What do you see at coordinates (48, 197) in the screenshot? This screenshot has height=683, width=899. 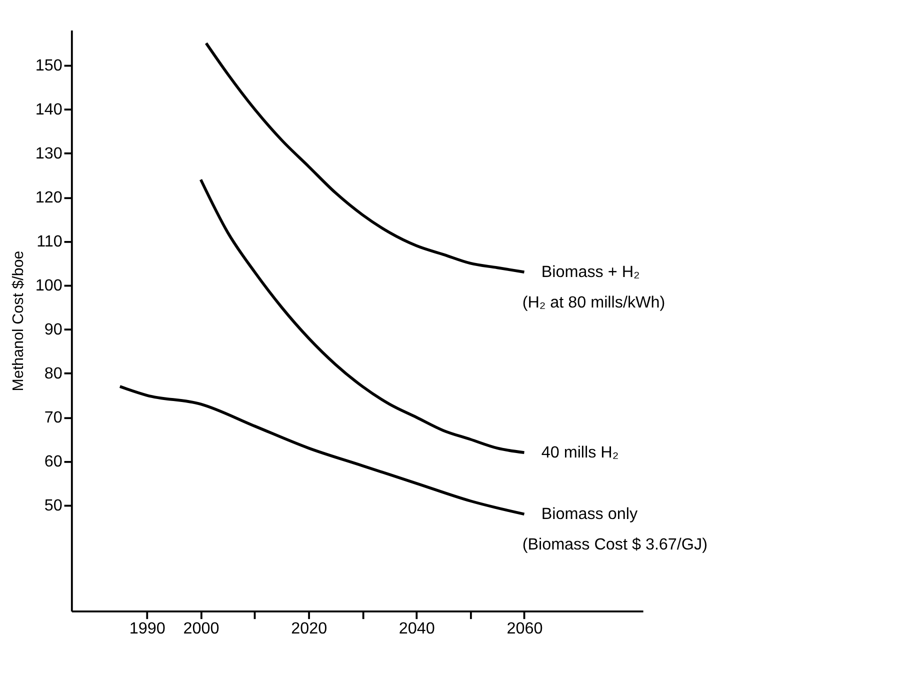 I see `y-tick-label: 120` at bounding box center [48, 197].